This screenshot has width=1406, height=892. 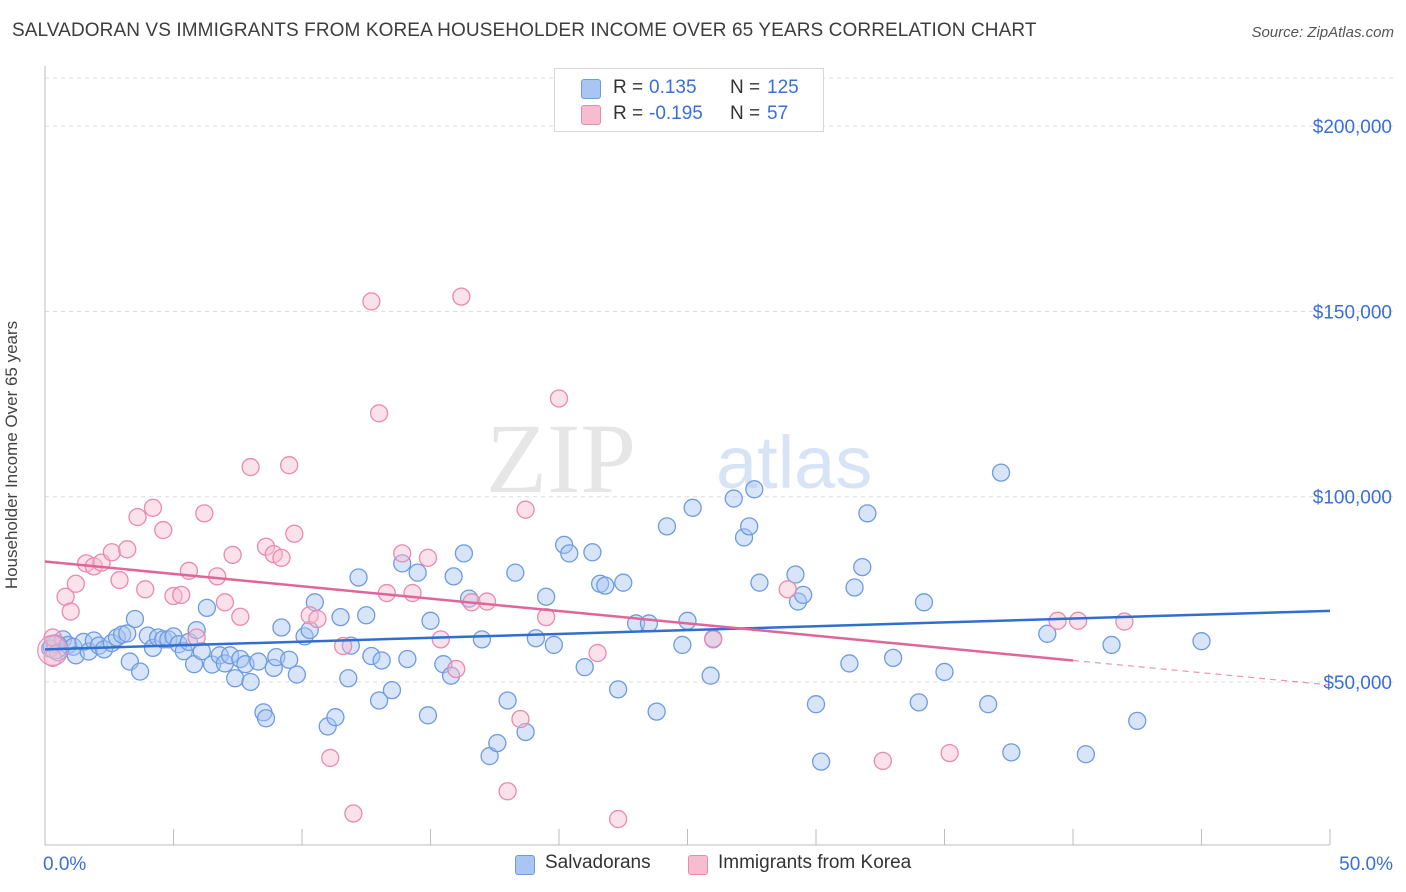 I want to click on x-tick-label-max: 50.0%, so click(x=1366, y=864).